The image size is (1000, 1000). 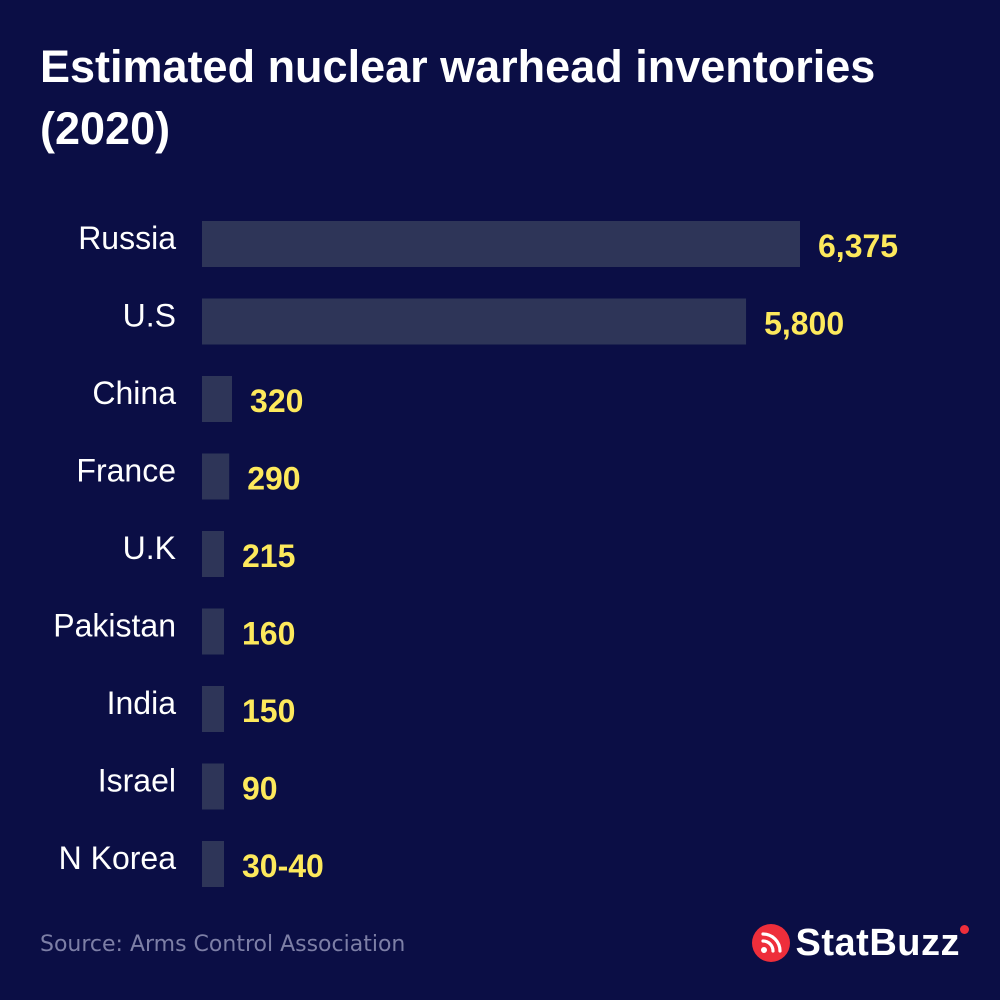 I want to click on bar-n-korea, so click(x=213, y=864).